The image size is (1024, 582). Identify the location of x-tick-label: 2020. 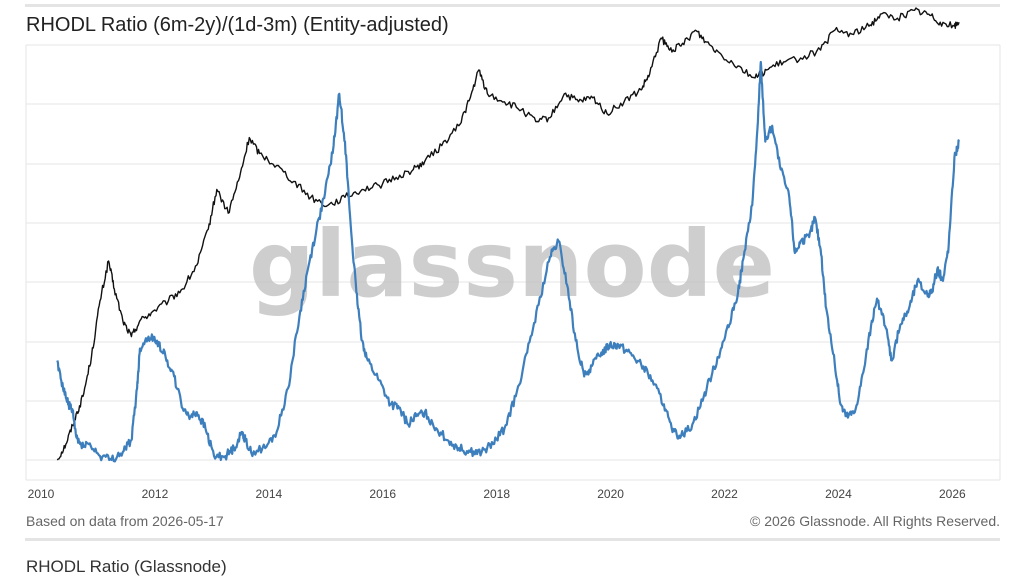
(610, 494).